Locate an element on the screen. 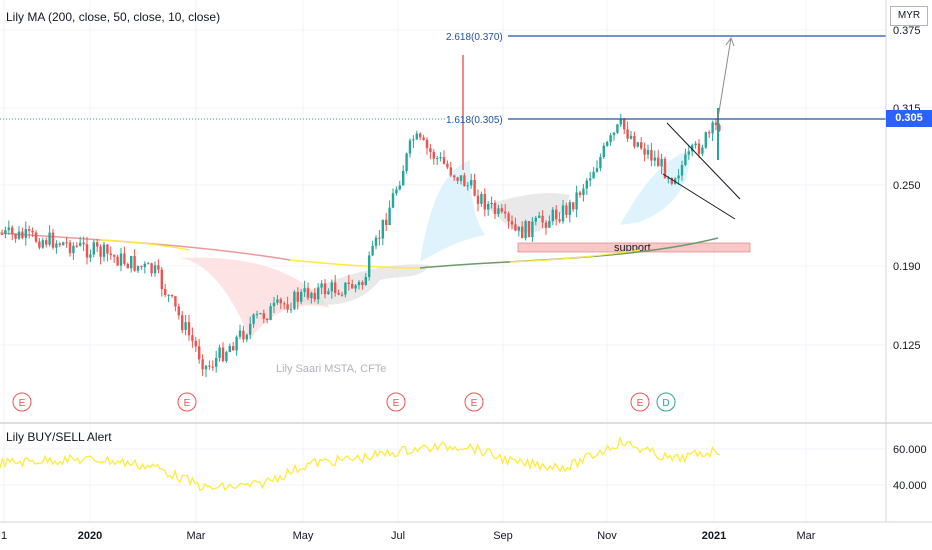 This screenshot has width=932, height=550. time-tick-label: Sep is located at coordinates (503, 536).